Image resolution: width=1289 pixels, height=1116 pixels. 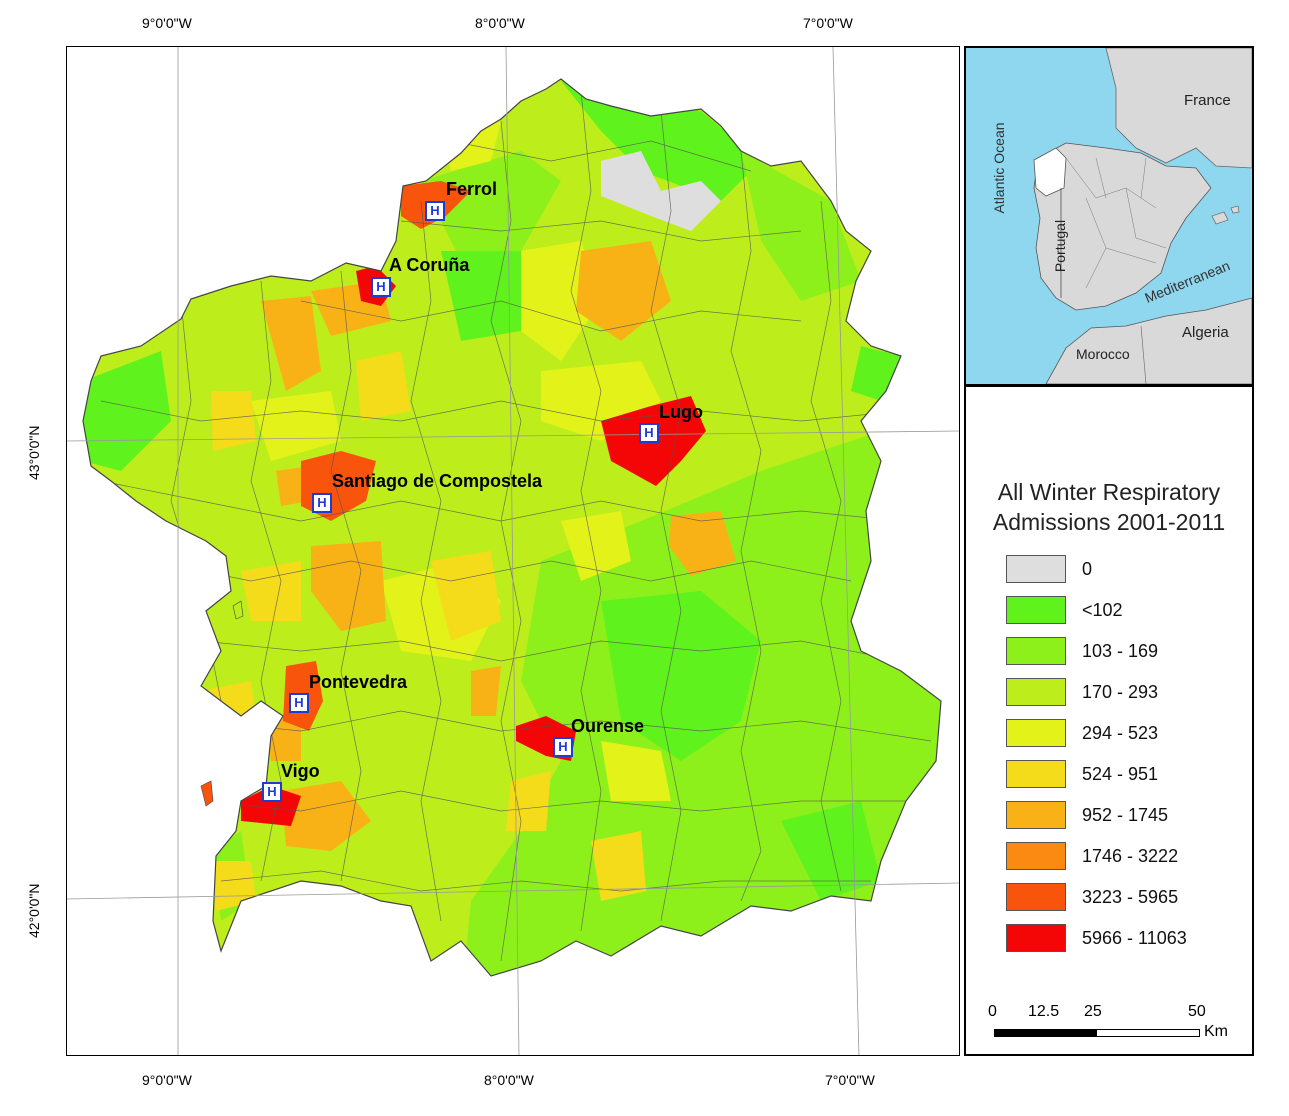 What do you see at coordinates (828, 23) in the screenshot?
I see `coord-top-7w: 7°0'0"W` at bounding box center [828, 23].